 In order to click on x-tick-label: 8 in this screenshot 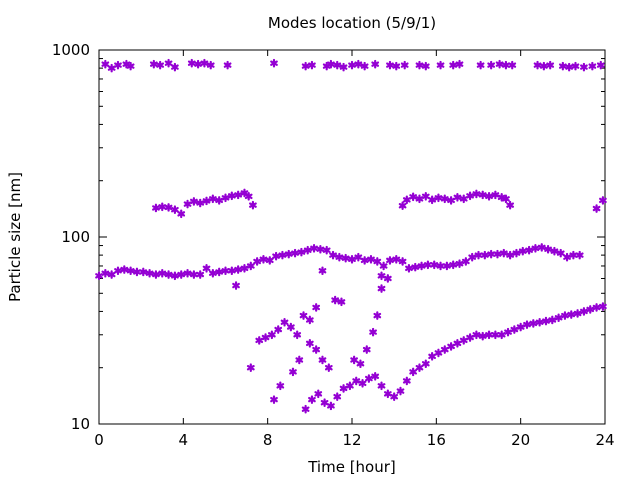, I will do `click(268, 440)`.